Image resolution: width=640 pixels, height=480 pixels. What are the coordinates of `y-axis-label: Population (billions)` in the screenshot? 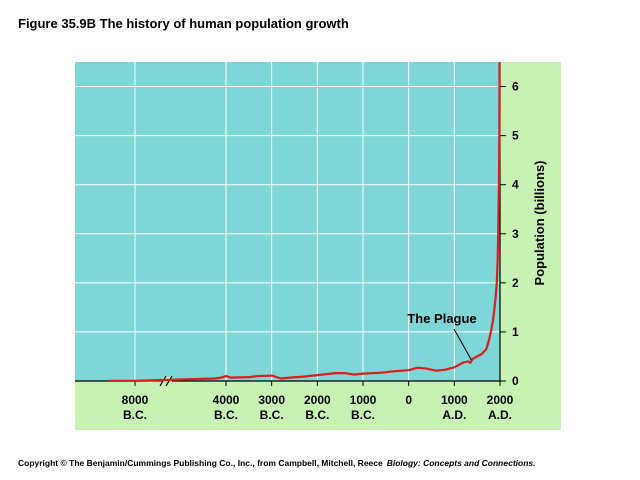 It's located at (539, 223).